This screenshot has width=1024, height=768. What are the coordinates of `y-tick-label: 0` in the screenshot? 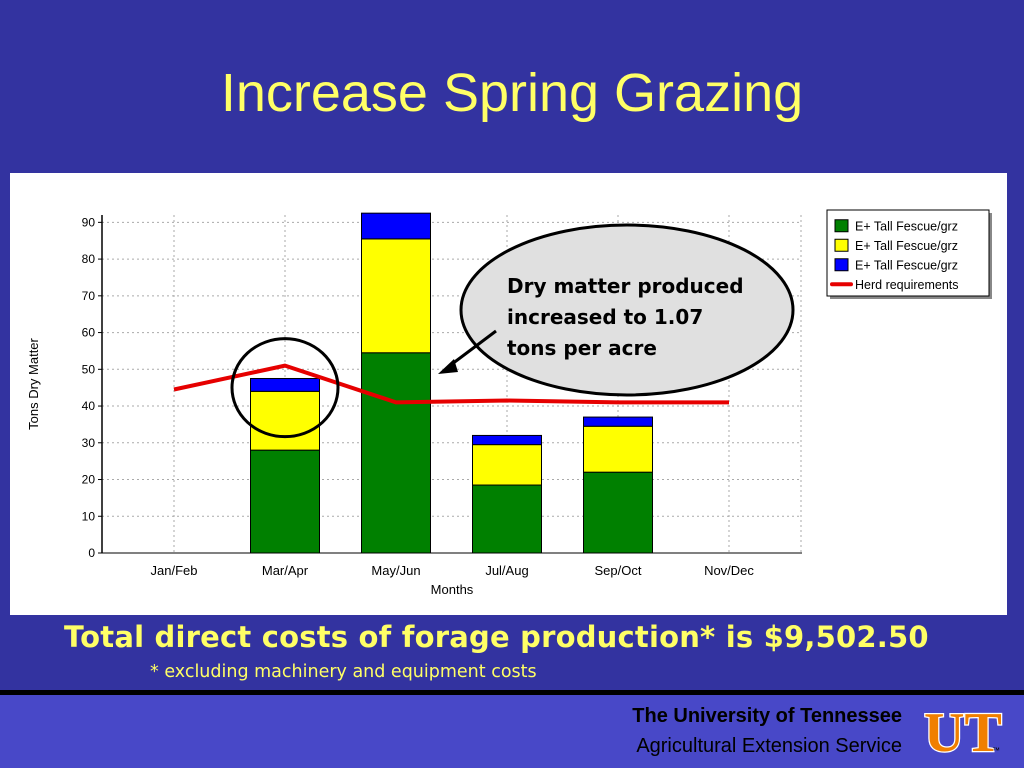 It's located at (91, 553).